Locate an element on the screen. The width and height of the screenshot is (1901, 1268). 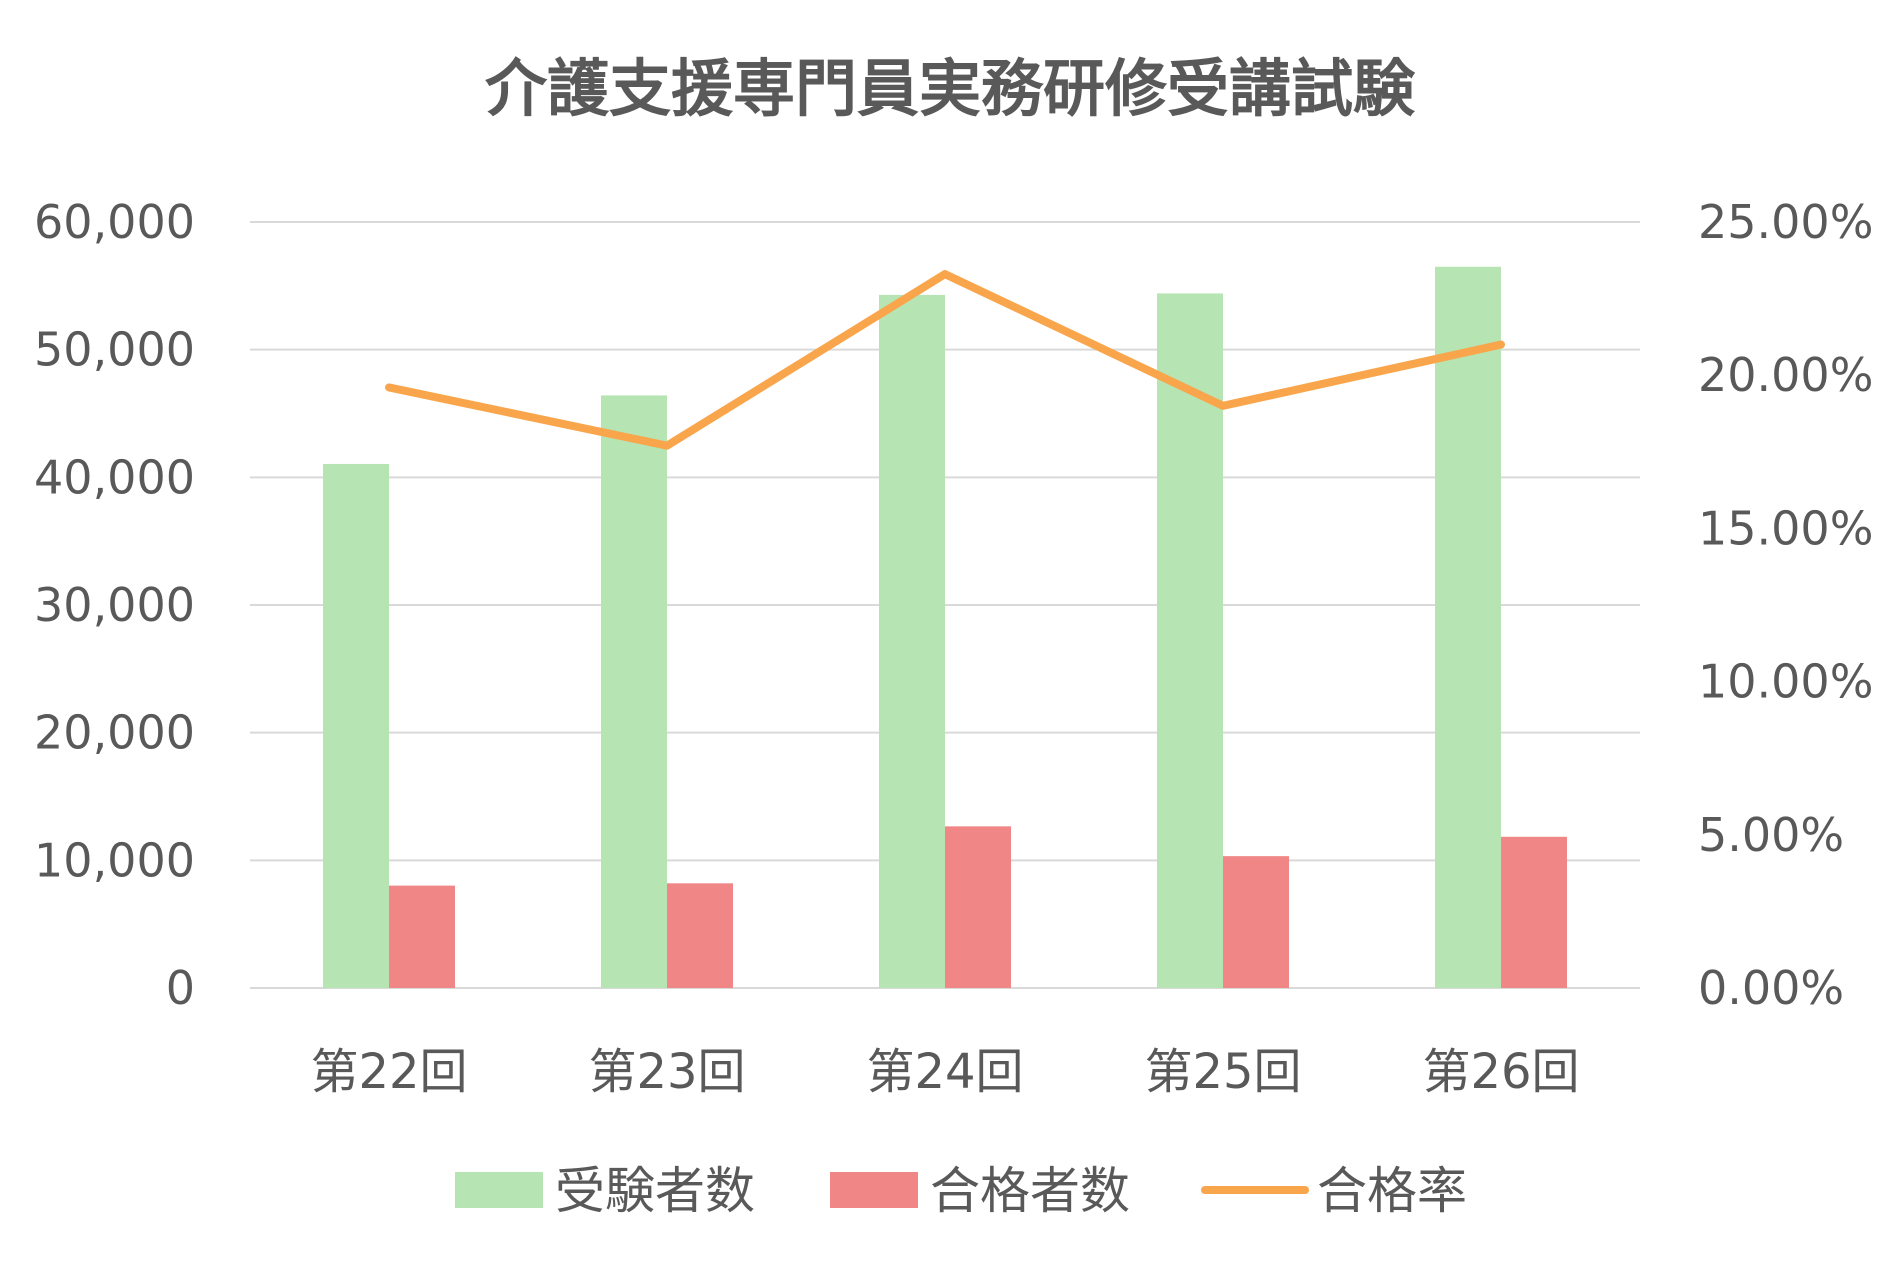
category-label: 第23回 is located at coordinates (666, 1072).